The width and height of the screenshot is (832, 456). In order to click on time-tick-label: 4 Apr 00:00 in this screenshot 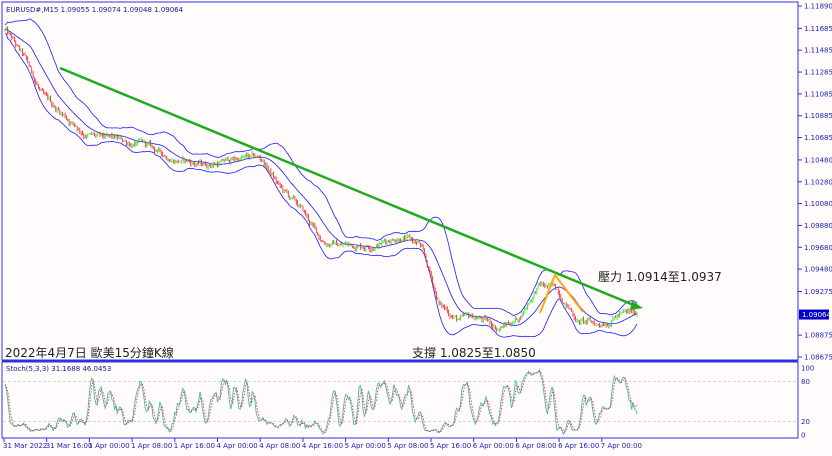, I will do `click(237, 446)`.